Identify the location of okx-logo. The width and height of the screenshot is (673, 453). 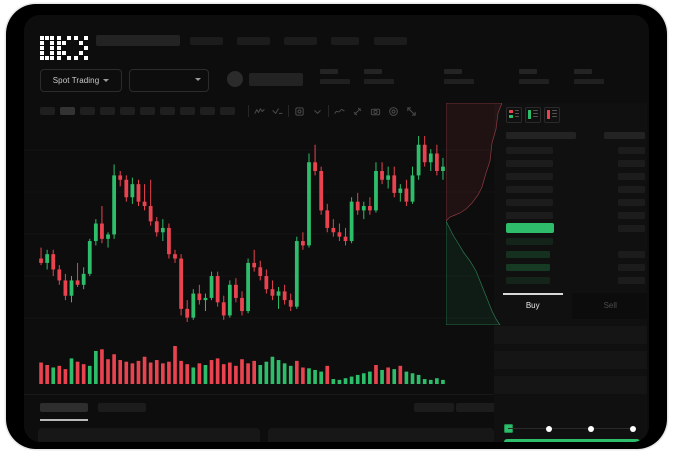
(64, 48).